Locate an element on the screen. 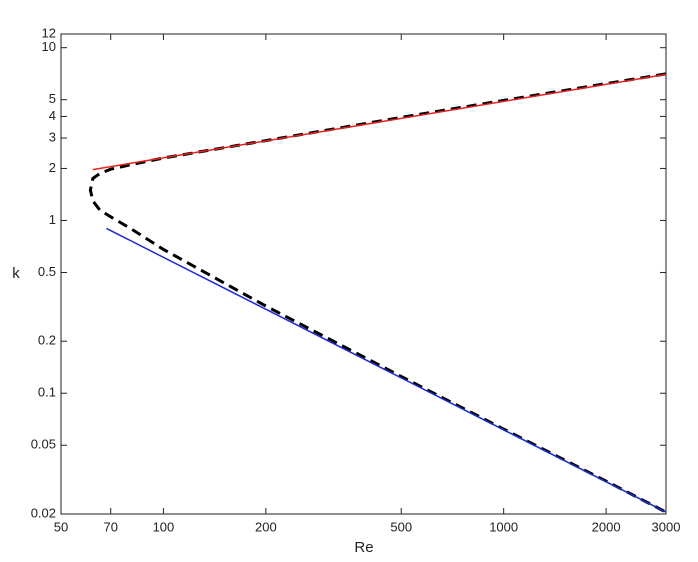  x-tick-label: 500 is located at coordinates (401, 526).